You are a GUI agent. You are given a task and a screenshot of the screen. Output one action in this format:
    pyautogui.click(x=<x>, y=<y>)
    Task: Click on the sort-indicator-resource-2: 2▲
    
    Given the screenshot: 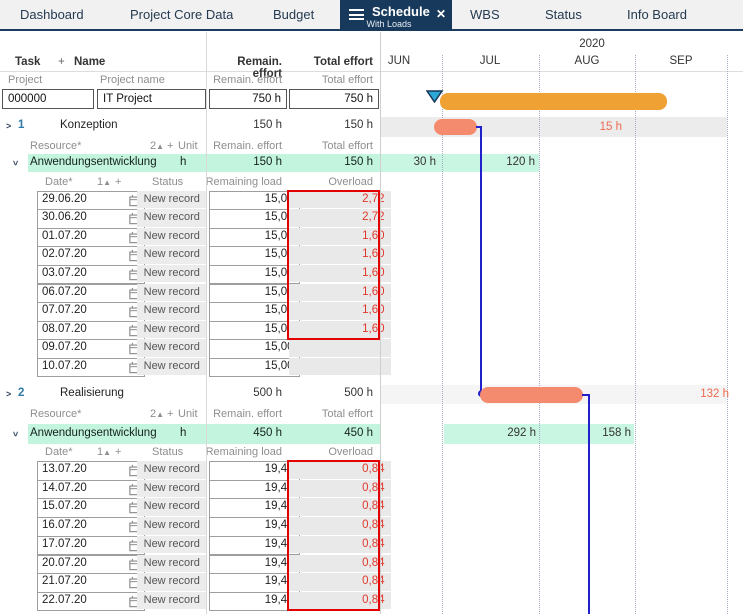 What is the action you would take?
    pyautogui.click(x=157, y=414)
    